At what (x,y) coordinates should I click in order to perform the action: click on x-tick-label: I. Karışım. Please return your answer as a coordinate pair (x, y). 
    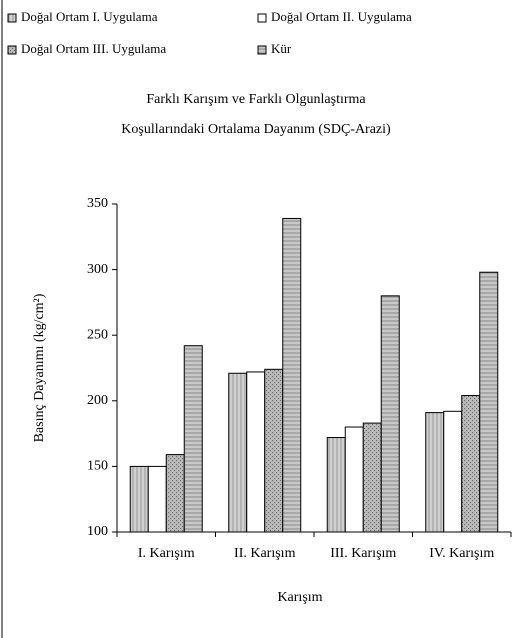
    Looking at the image, I should click on (166, 553).